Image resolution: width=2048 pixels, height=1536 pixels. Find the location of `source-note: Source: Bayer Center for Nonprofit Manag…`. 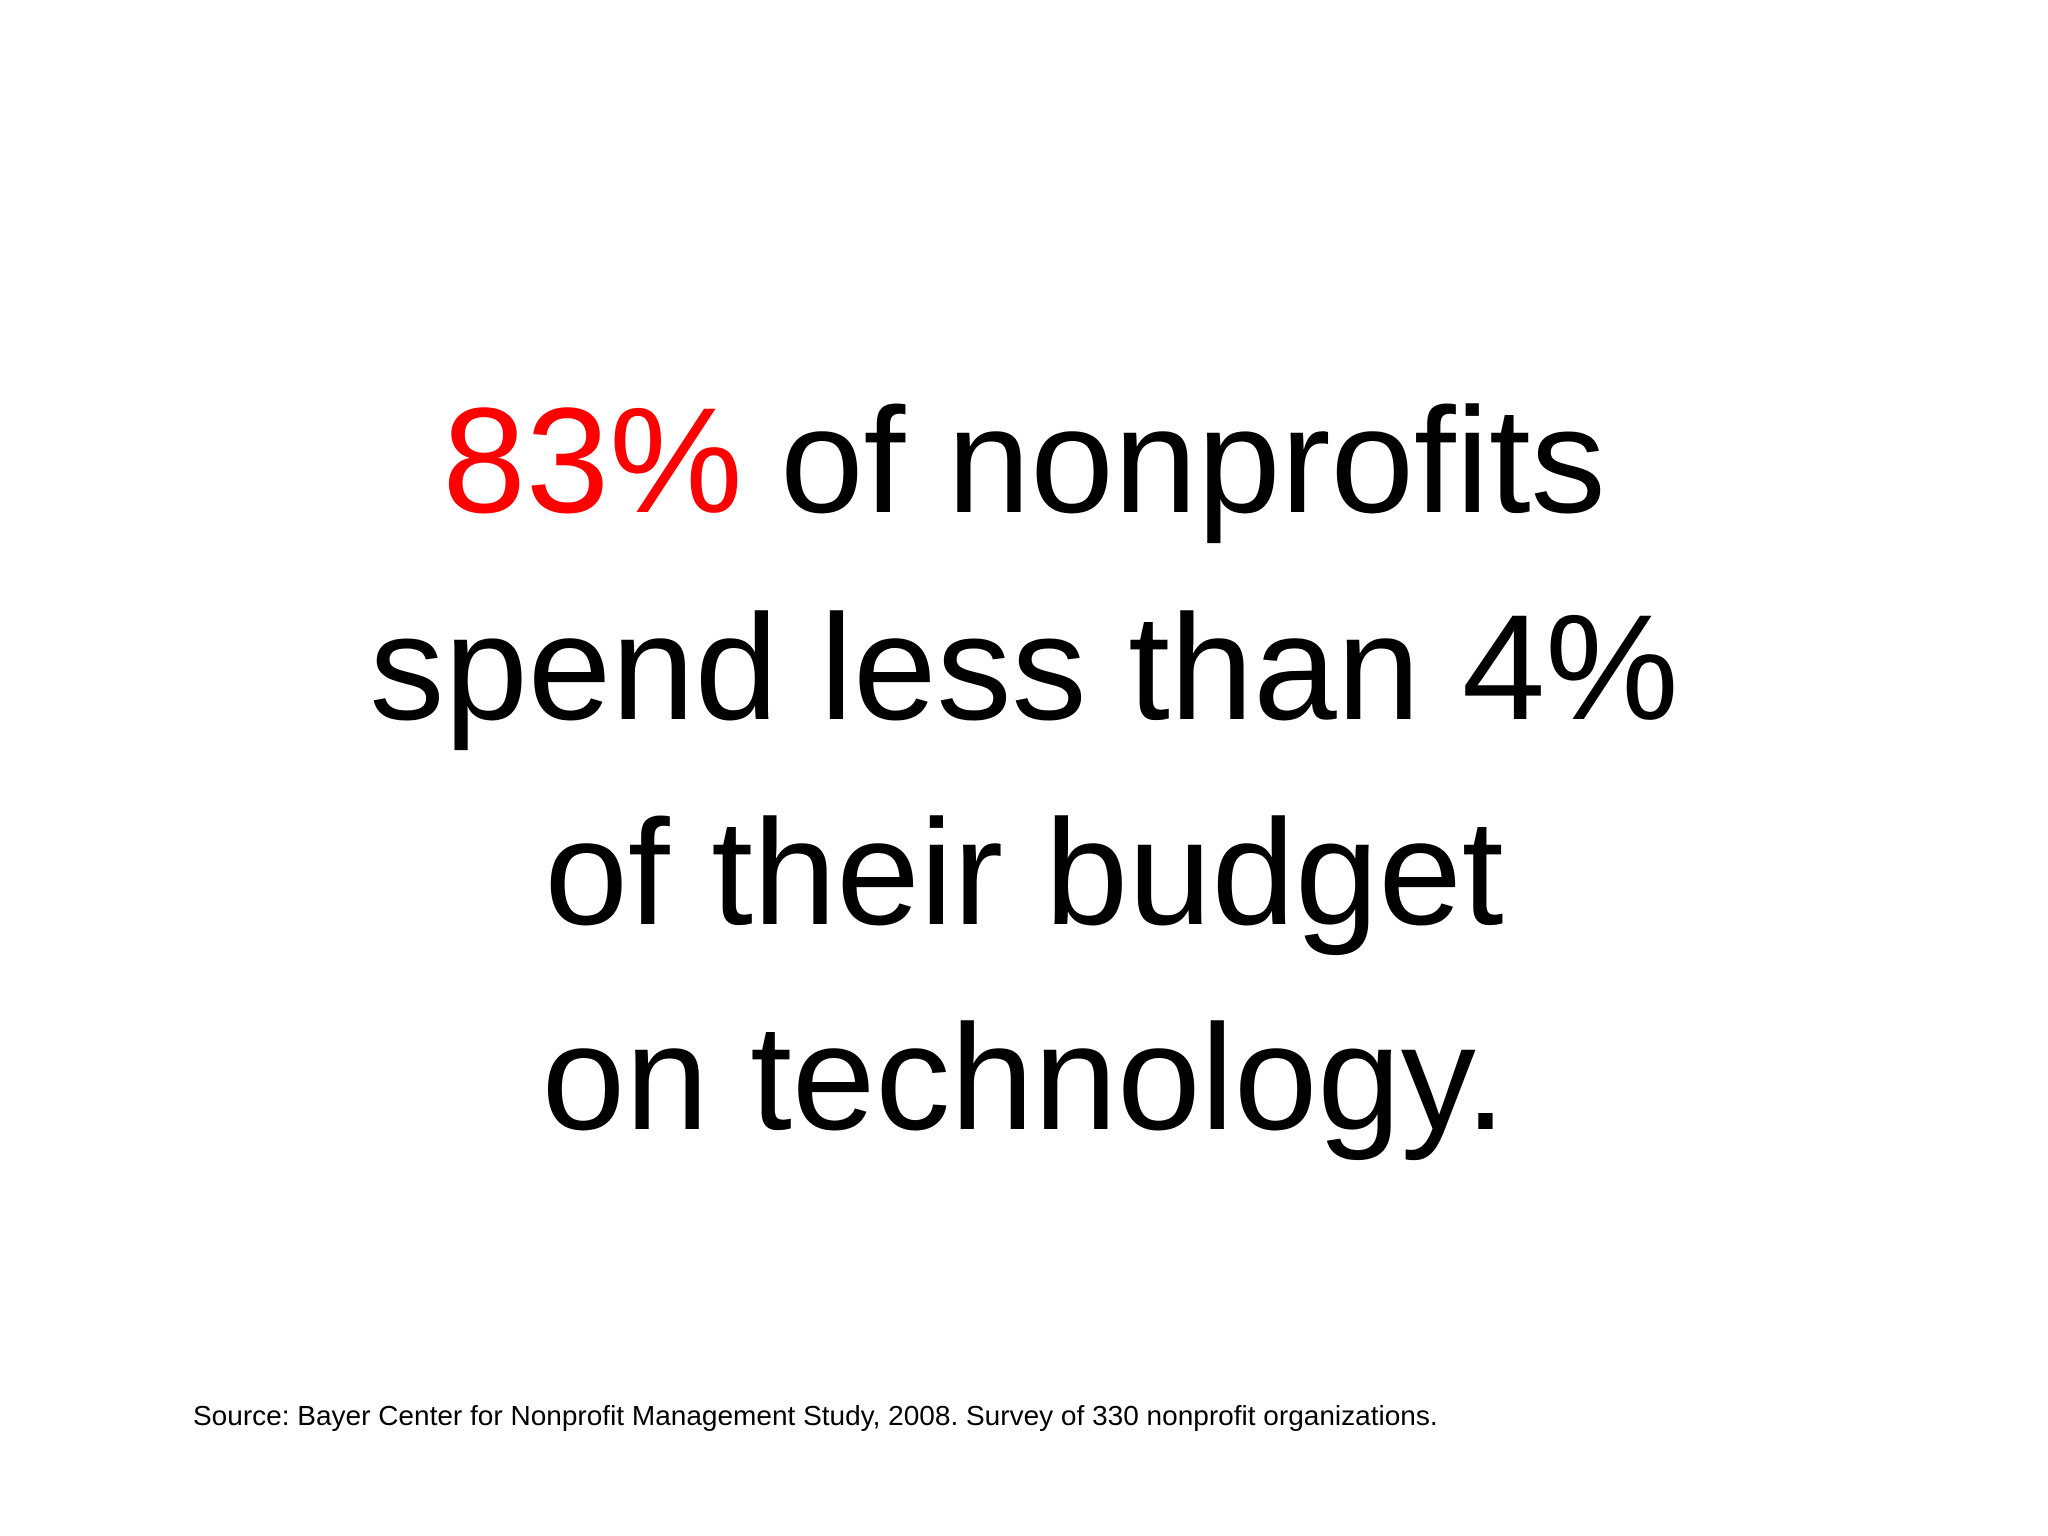

source-note: Source: Bayer Center for Nonprofit Manag… is located at coordinates (815, 1415).